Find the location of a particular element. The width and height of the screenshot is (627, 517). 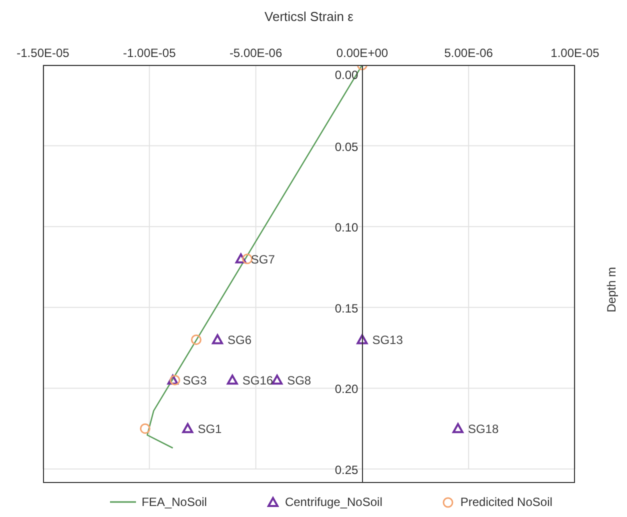

legend-label: Centrifuge_NoSoil is located at coordinates (333, 502).